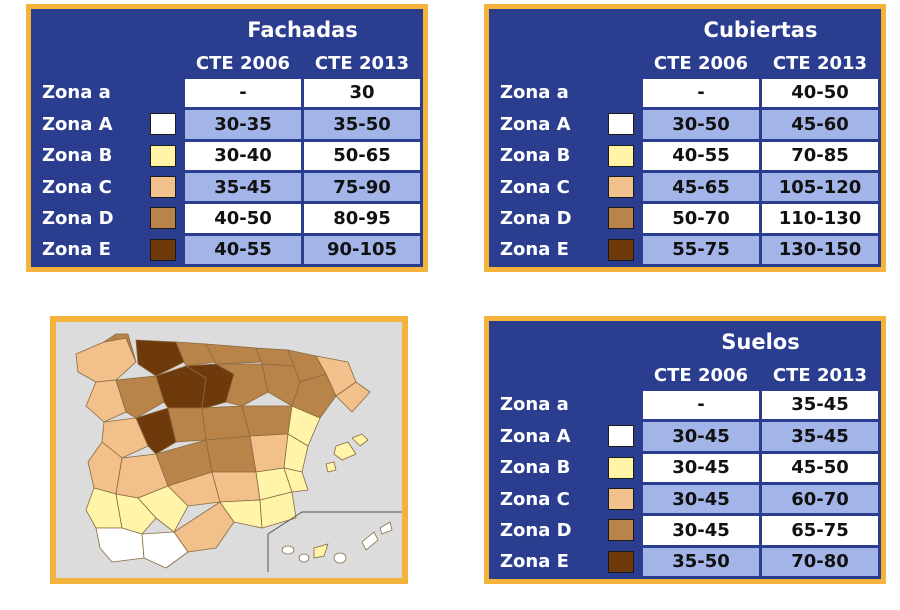  Describe the element at coordinates (362, 124) in the screenshot. I see `value-2013: 35-50` at that location.